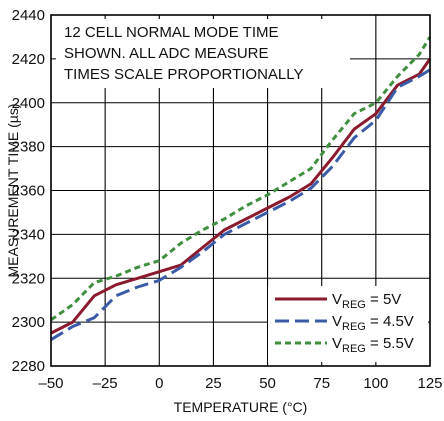 Image resolution: width=444 pixels, height=421 pixels. What do you see at coordinates (184, 74) in the screenshot?
I see `annotation-line: TIMES SCALE PROPORTIONALLY` at bounding box center [184, 74].